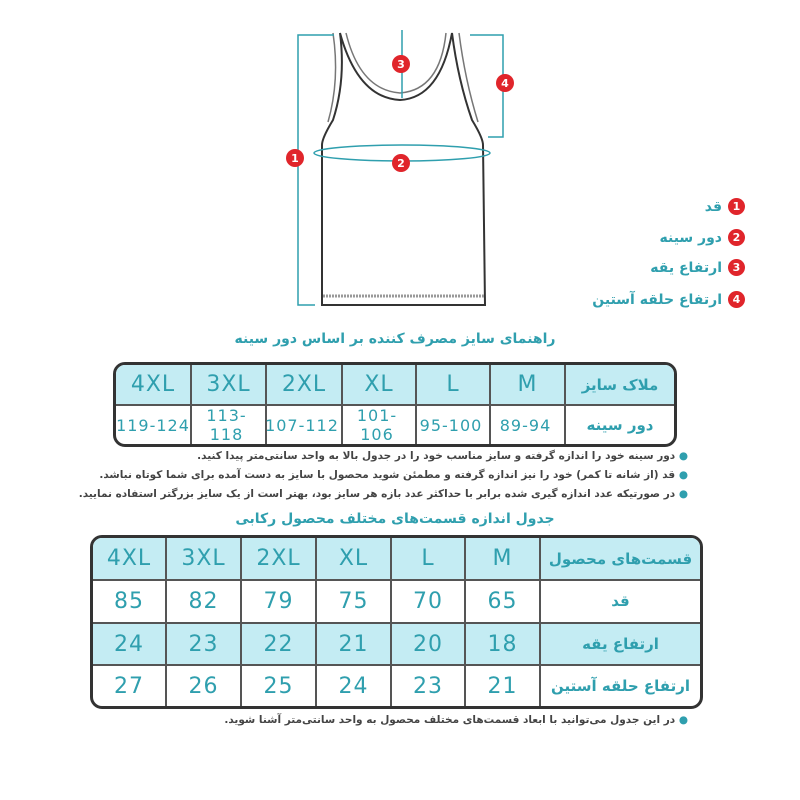  Describe the element at coordinates (129, 686) in the screenshot. I see `cell: 27` at that location.